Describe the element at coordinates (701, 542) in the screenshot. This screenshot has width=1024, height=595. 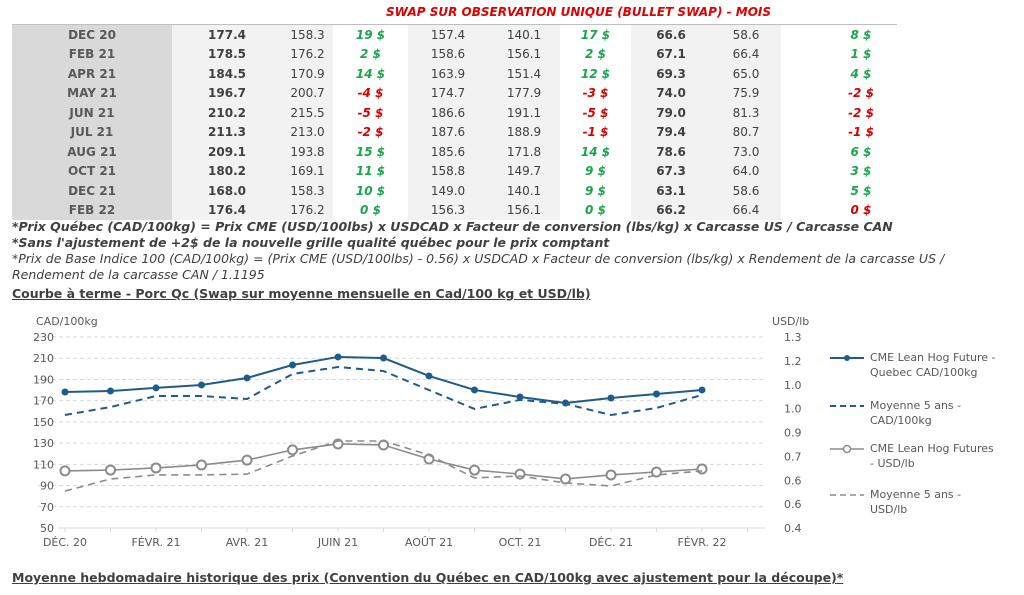
I see `x-tick-label: FÉVR. 22` at that location.